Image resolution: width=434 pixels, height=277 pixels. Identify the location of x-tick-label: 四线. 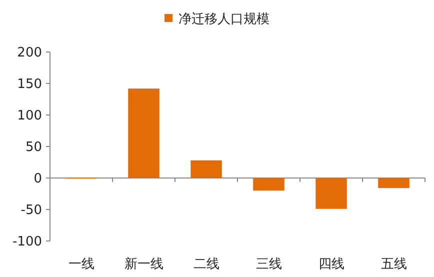
(331, 264).